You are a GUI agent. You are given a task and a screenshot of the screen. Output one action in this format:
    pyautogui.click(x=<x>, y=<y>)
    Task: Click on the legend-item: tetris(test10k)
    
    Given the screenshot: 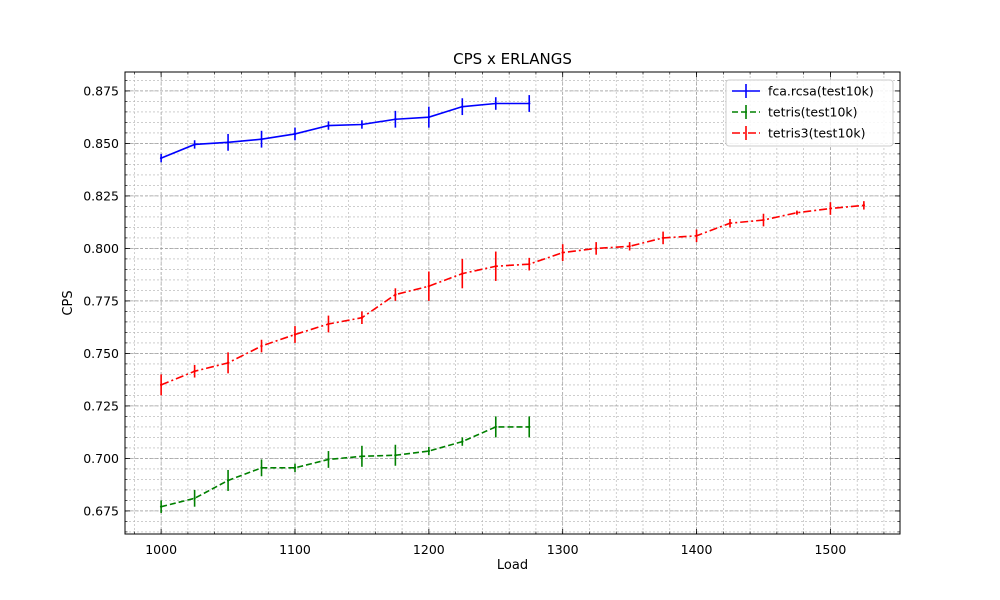 What is the action you would take?
    pyautogui.click(x=795, y=112)
    